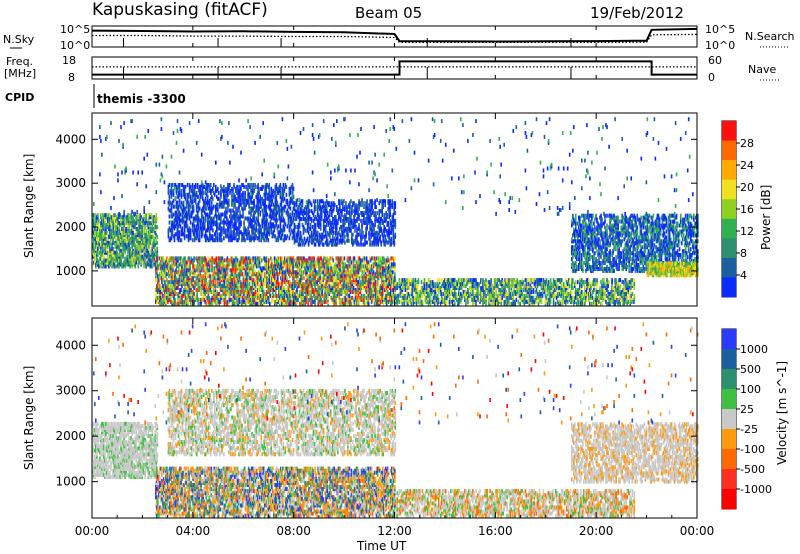 Image resolution: width=800 pixels, height=554 pixels. Describe the element at coordinates (263, 186) in the screenshot. I see `cell-1973` at that location.